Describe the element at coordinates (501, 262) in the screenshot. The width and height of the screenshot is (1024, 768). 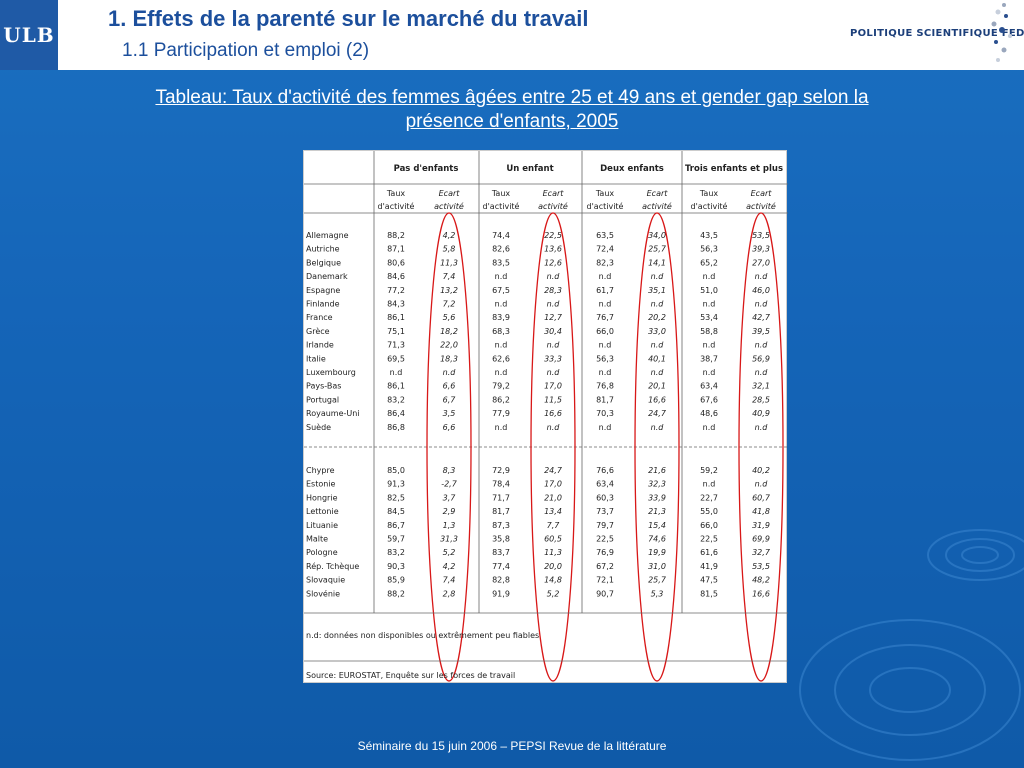
I see `table-cell: 83,5` at that location.